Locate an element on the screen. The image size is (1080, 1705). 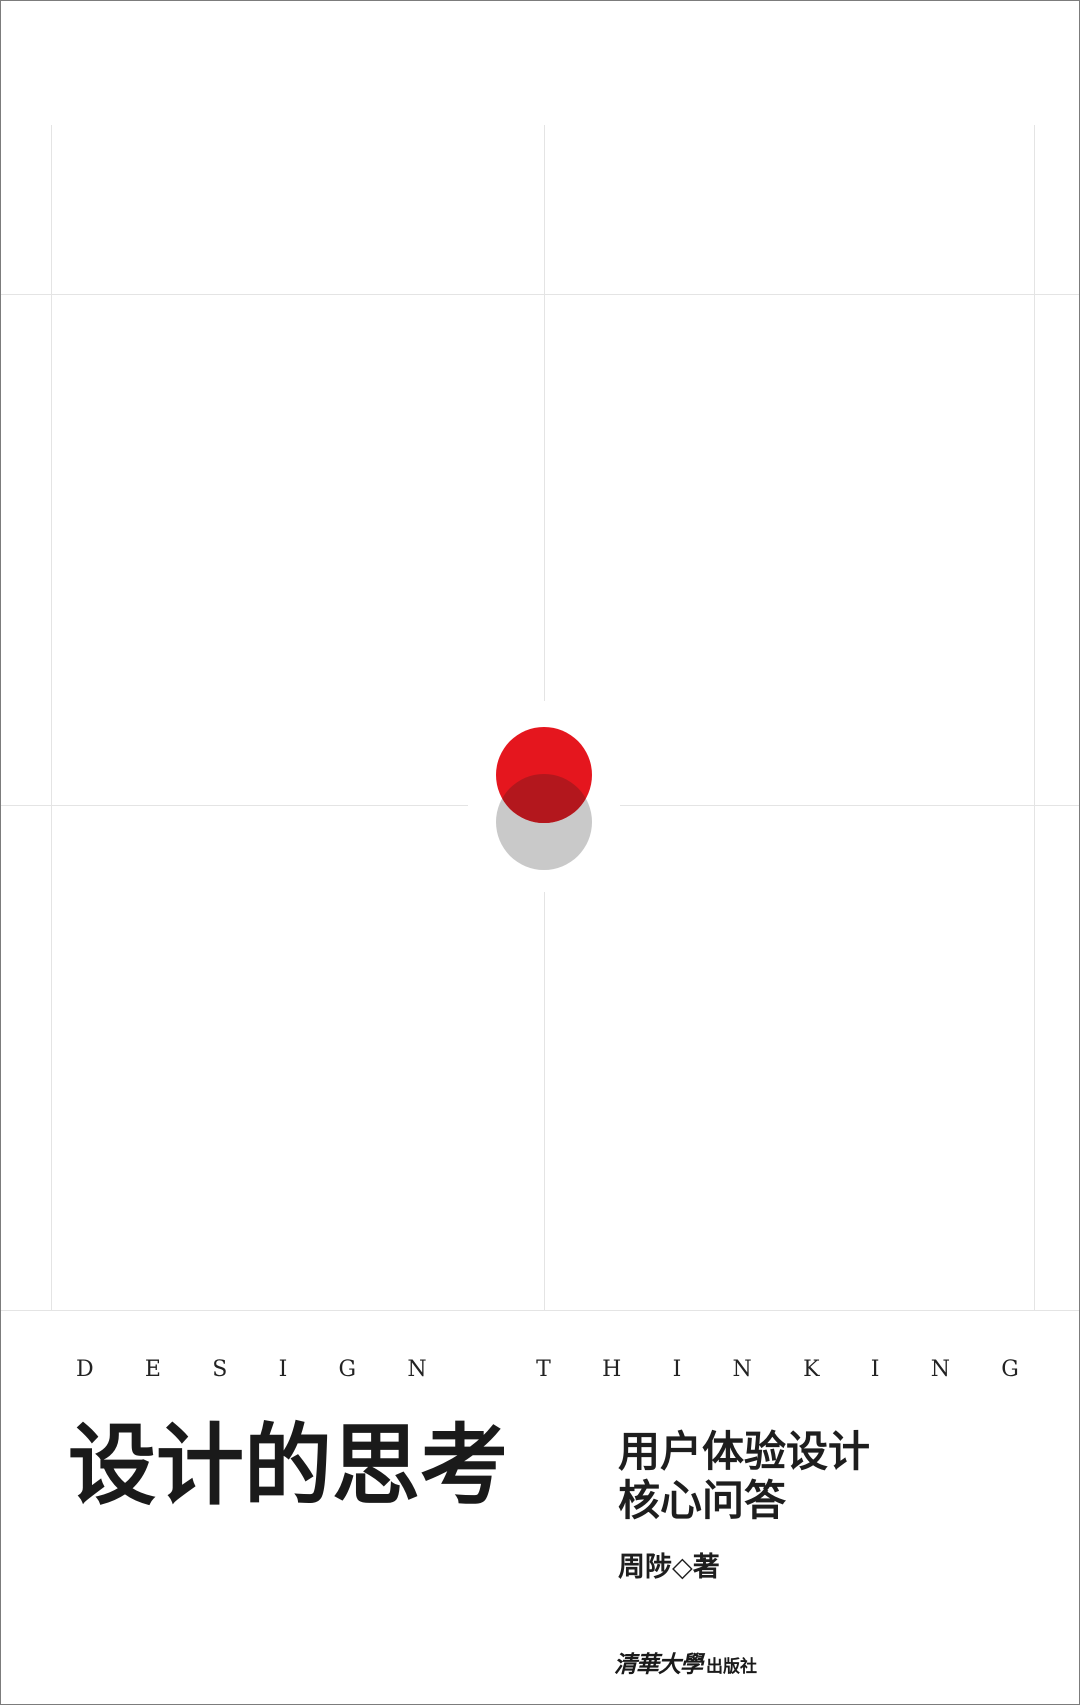
grid-line-horizontal-middle-left is located at coordinates (234, 805).